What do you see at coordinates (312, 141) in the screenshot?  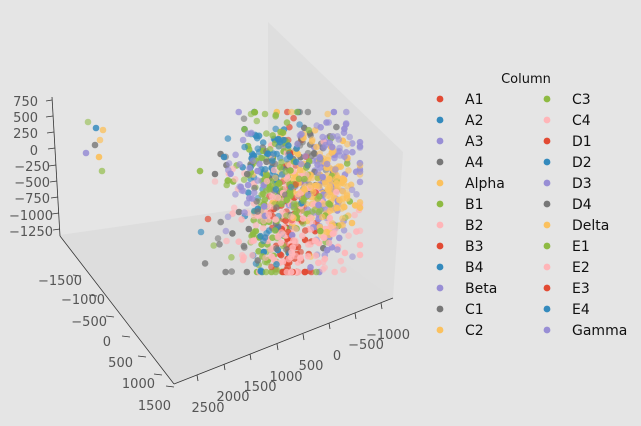 I see `data-point-alpha` at bounding box center [312, 141].